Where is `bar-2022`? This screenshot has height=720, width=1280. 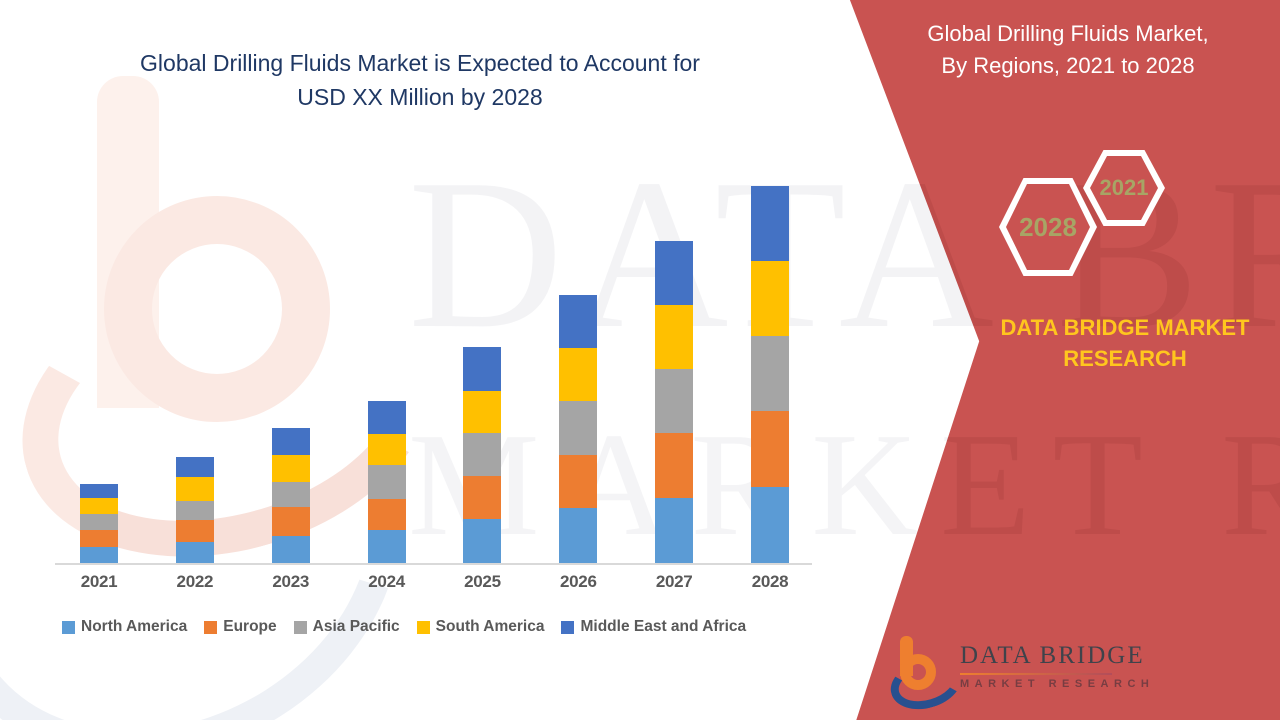
bar-2022 is located at coordinates (194, 510).